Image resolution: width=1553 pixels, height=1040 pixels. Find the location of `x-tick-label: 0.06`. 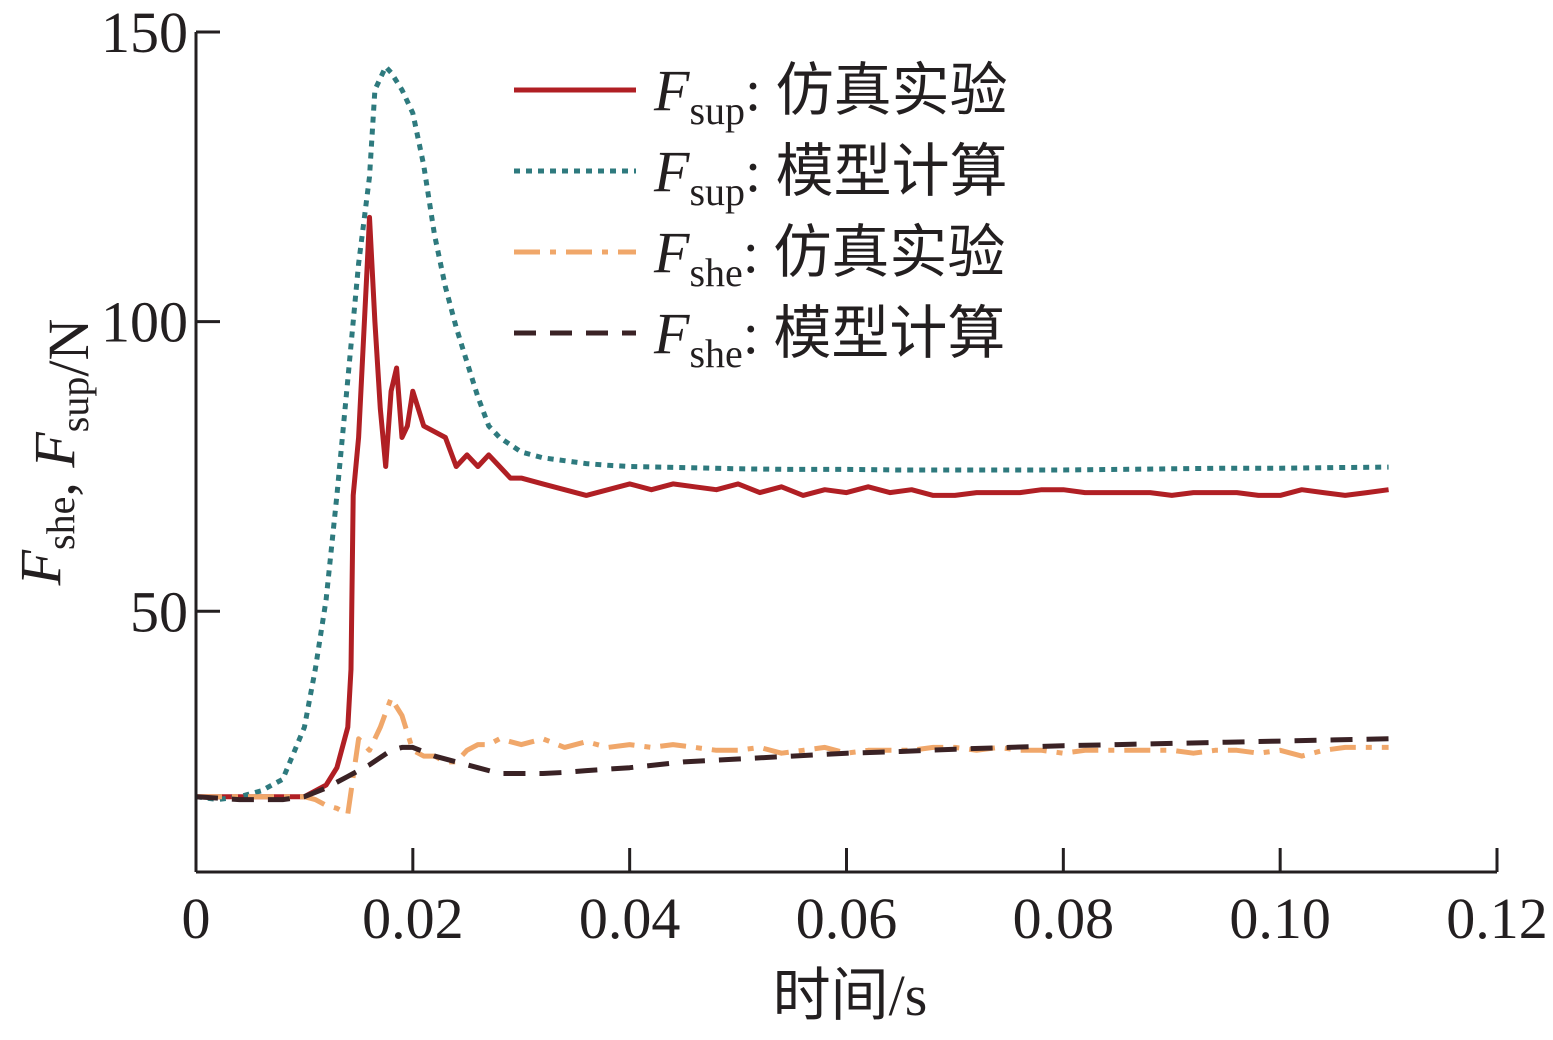

x-tick-label: 0.06 is located at coordinates (847, 918).